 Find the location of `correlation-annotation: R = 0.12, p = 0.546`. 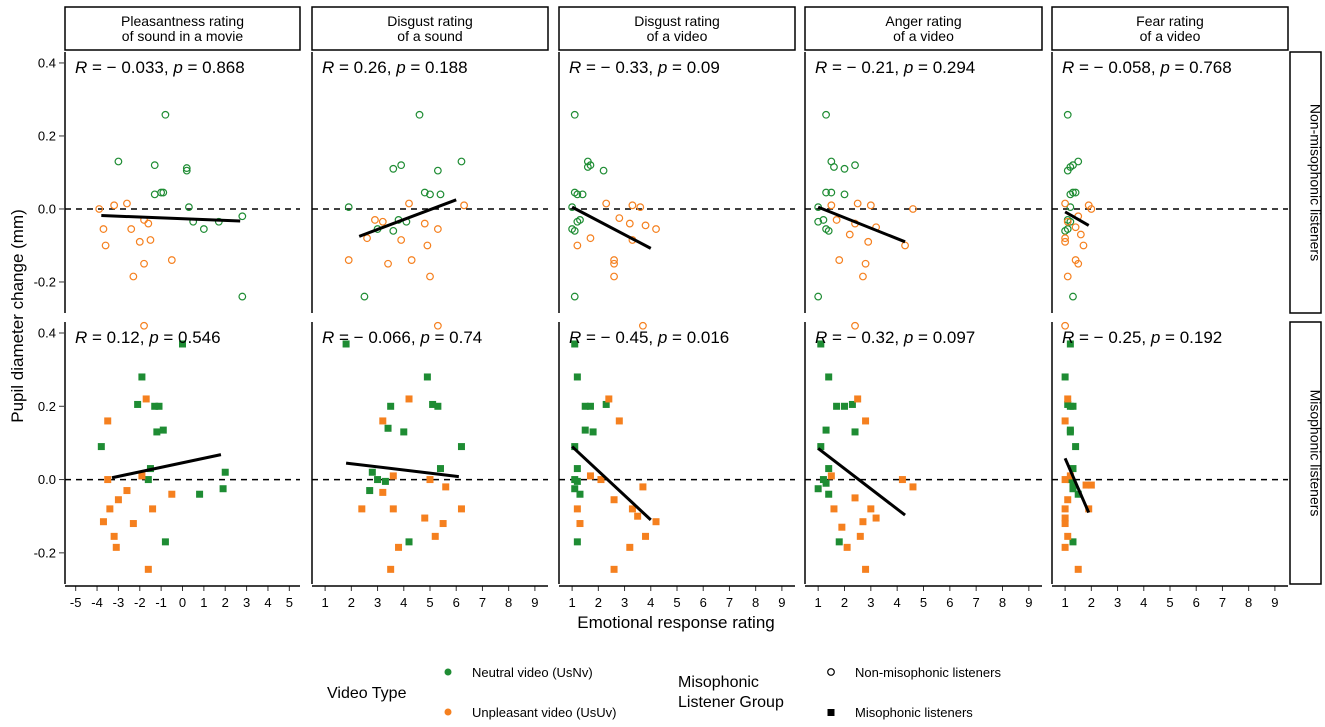

correlation-annotation: R = 0.12, p = 0.546 is located at coordinates (148, 337).